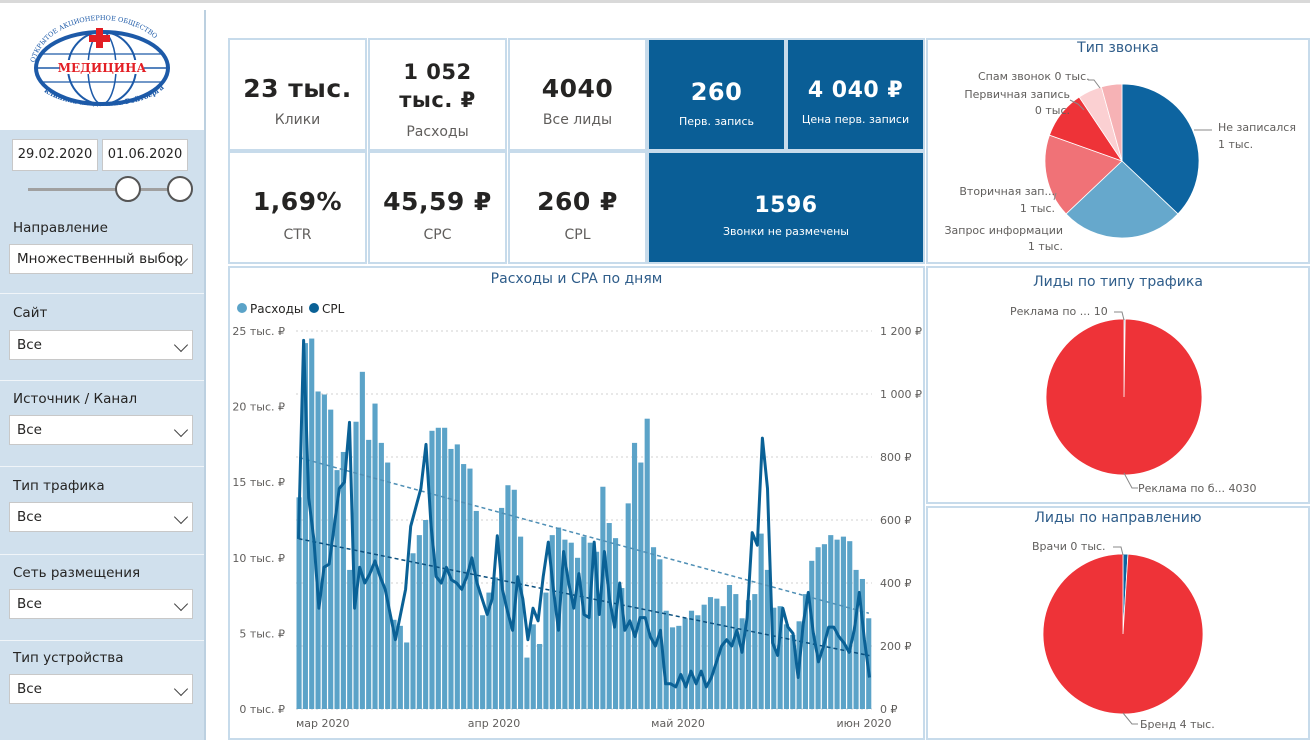 The image size is (1310, 740). What do you see at coordinates (30, 313) in the screenshot?
I see `site-filter-label: Сайт` at bounding box center [30, 313].